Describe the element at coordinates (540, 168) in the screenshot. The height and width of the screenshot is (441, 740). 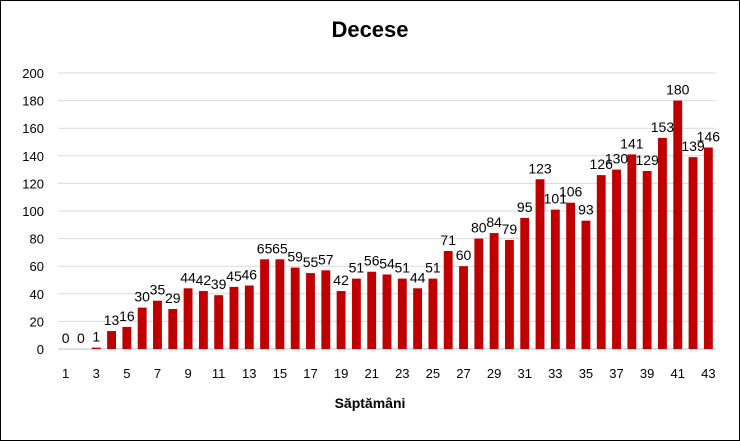
I see `data-label-week-32: 123` at that location.